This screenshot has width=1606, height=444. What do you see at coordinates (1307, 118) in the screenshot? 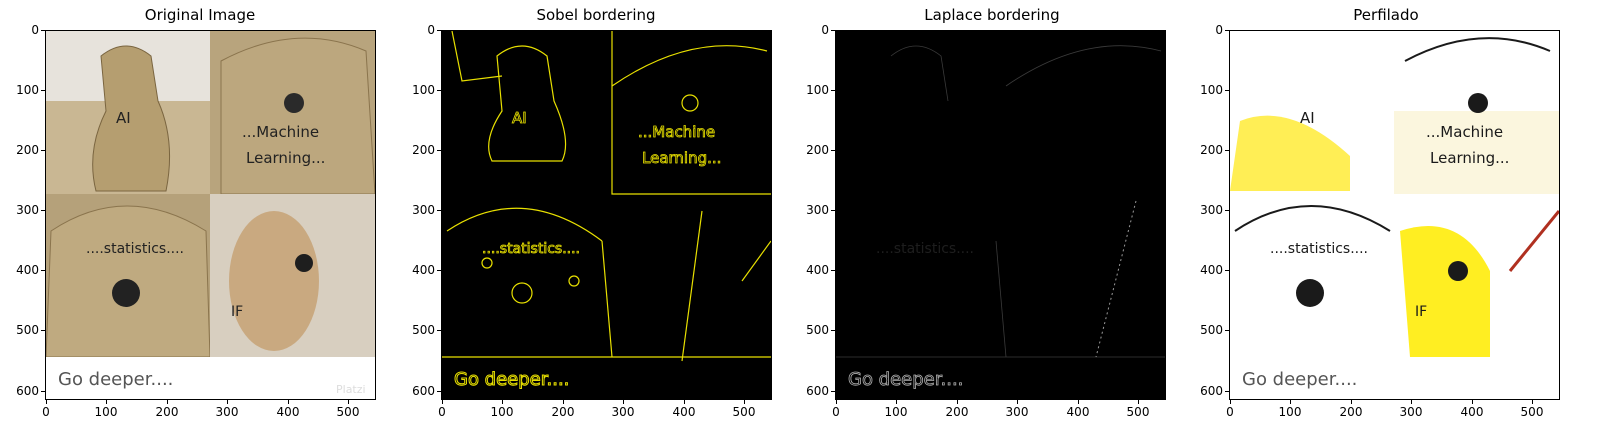
I see `perfilado-label-ai: AI` at bounding box center [1307, 118].